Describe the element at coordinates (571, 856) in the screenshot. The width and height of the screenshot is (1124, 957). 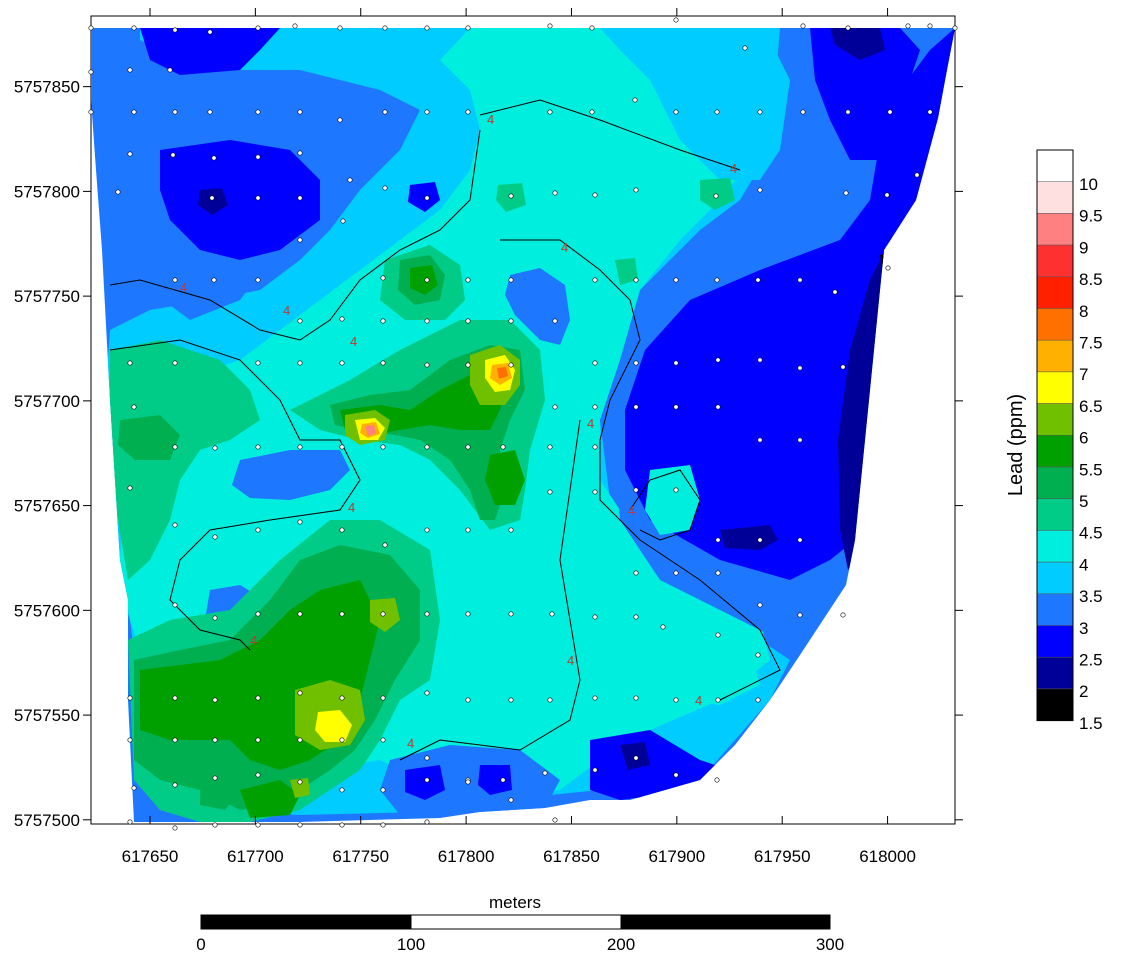
I see `x-tick-label: 617850` at that location.